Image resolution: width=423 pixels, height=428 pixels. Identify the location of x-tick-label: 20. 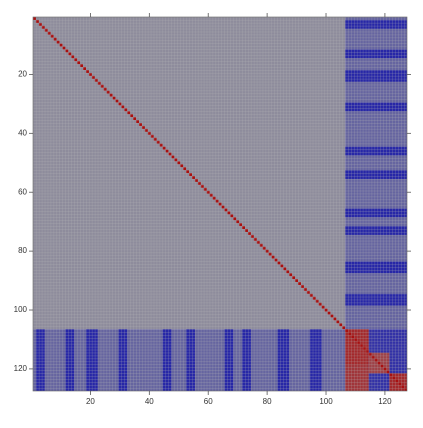
(90, 401).